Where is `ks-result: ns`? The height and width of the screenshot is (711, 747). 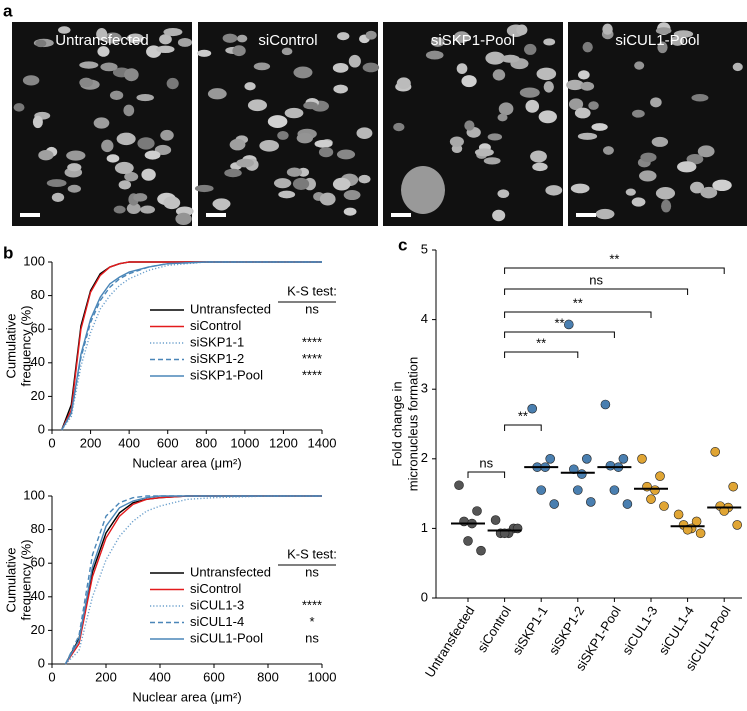 ks-result: ns is located at coordinates (312, 308).